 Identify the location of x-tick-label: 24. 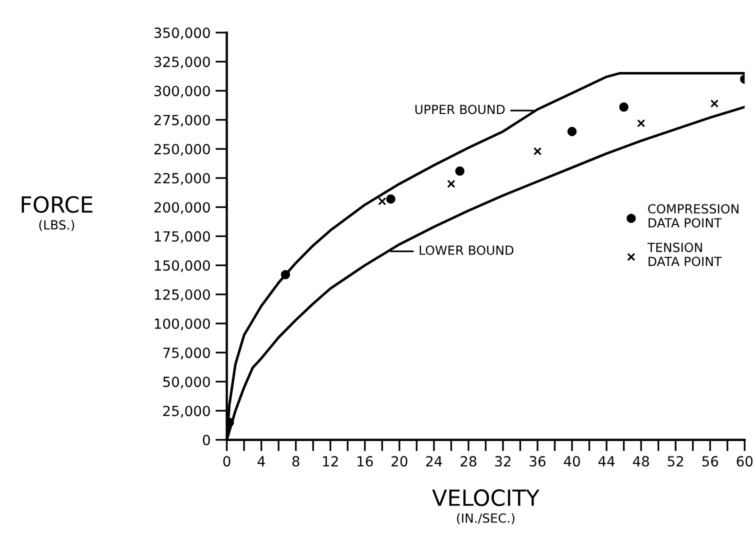
(434, 461).